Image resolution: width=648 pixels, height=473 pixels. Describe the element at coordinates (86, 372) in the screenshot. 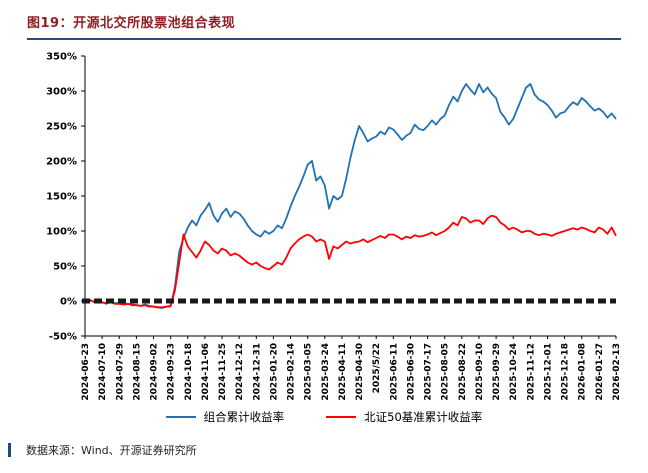

I see `x-axis-label: 2024-06-23` at that location.